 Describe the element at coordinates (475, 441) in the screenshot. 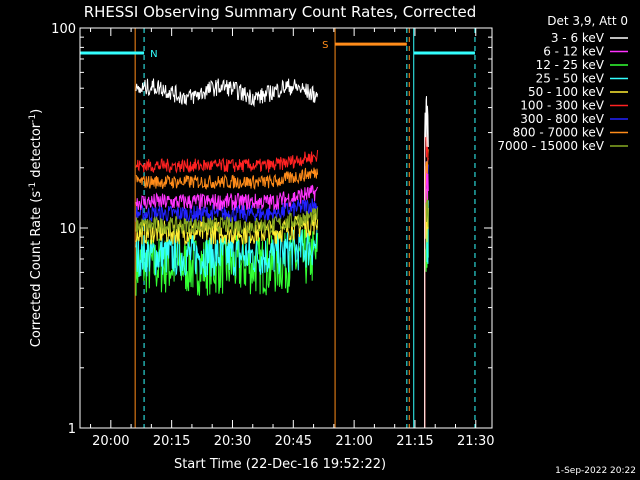

I see `x-tick-label-6: 21:30` at that location.